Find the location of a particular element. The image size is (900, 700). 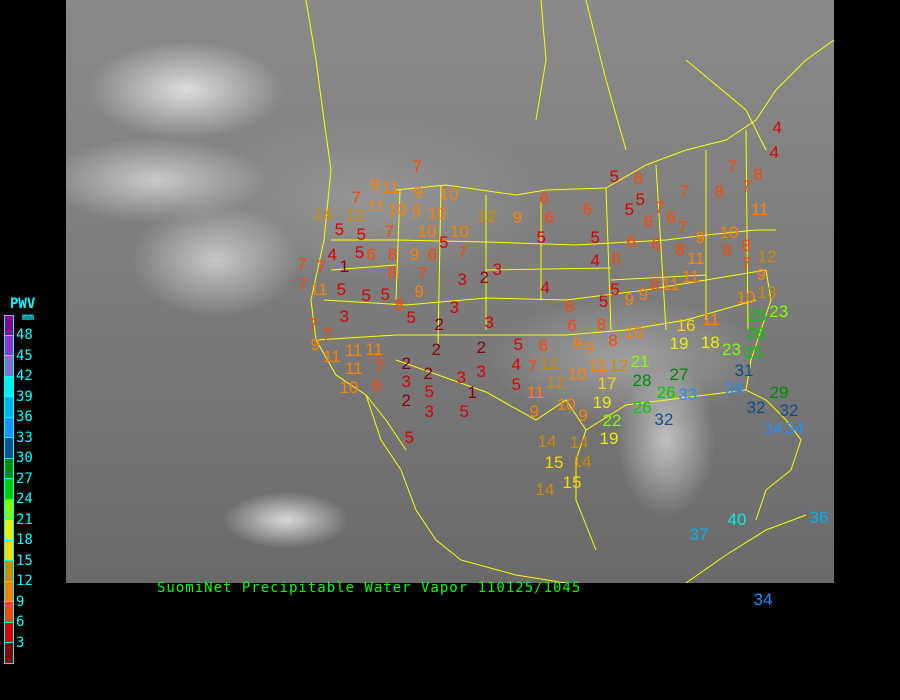

station-pwv-value: 22 is located at coordinates (612, 421).